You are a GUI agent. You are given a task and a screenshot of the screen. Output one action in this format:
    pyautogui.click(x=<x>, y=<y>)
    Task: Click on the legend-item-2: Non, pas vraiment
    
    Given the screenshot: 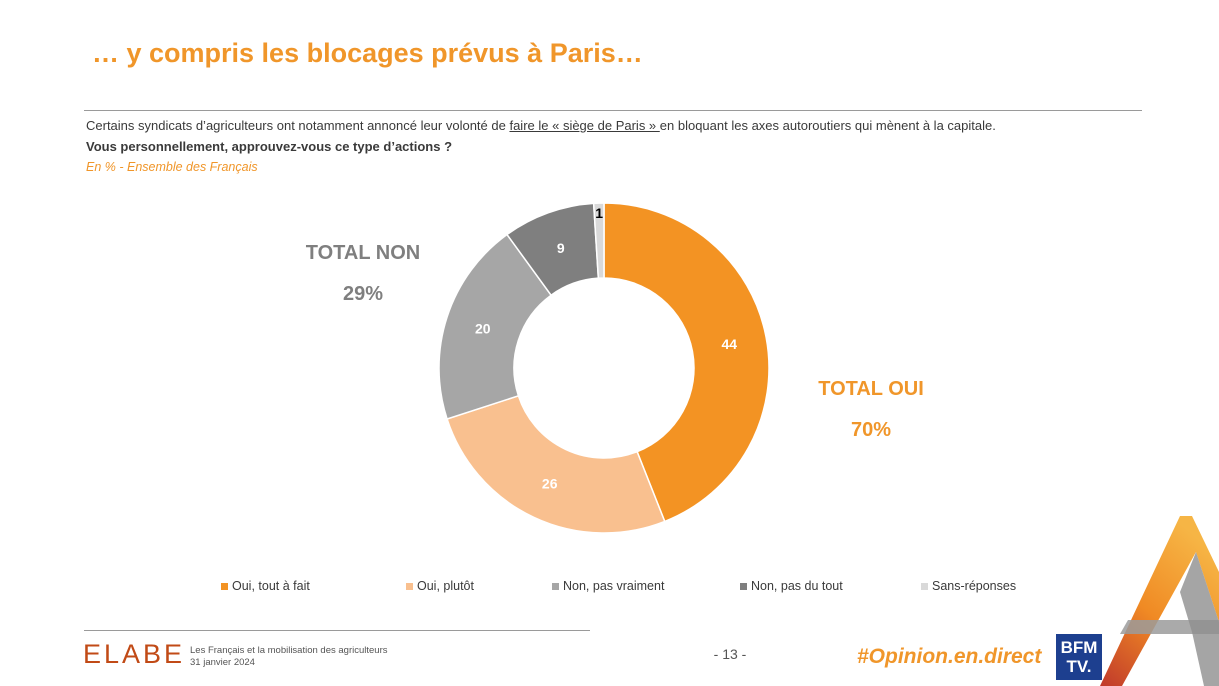 What is the action you would take?
    pyautogui.click(x=608, y=586)
    